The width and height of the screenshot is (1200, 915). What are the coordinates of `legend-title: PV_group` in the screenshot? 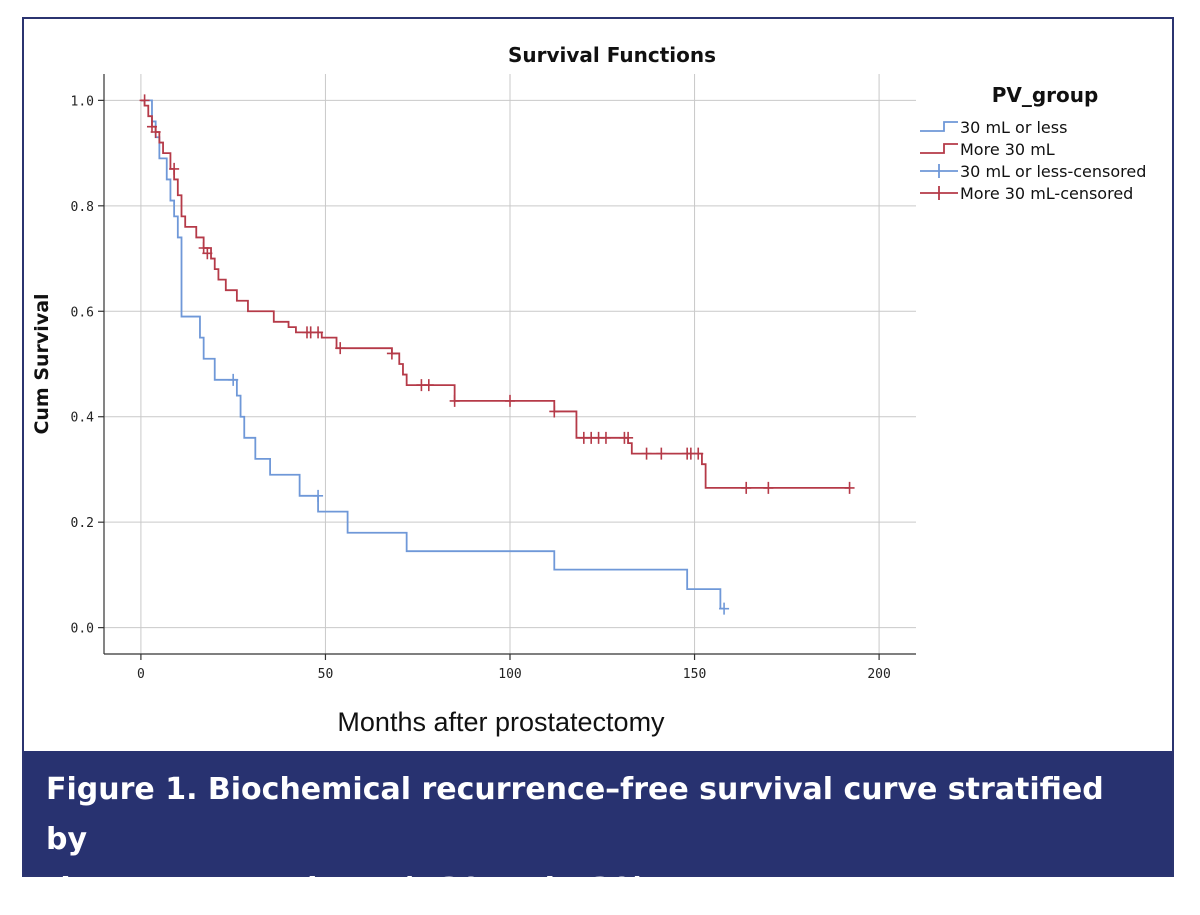 It's located at (1045, 95).